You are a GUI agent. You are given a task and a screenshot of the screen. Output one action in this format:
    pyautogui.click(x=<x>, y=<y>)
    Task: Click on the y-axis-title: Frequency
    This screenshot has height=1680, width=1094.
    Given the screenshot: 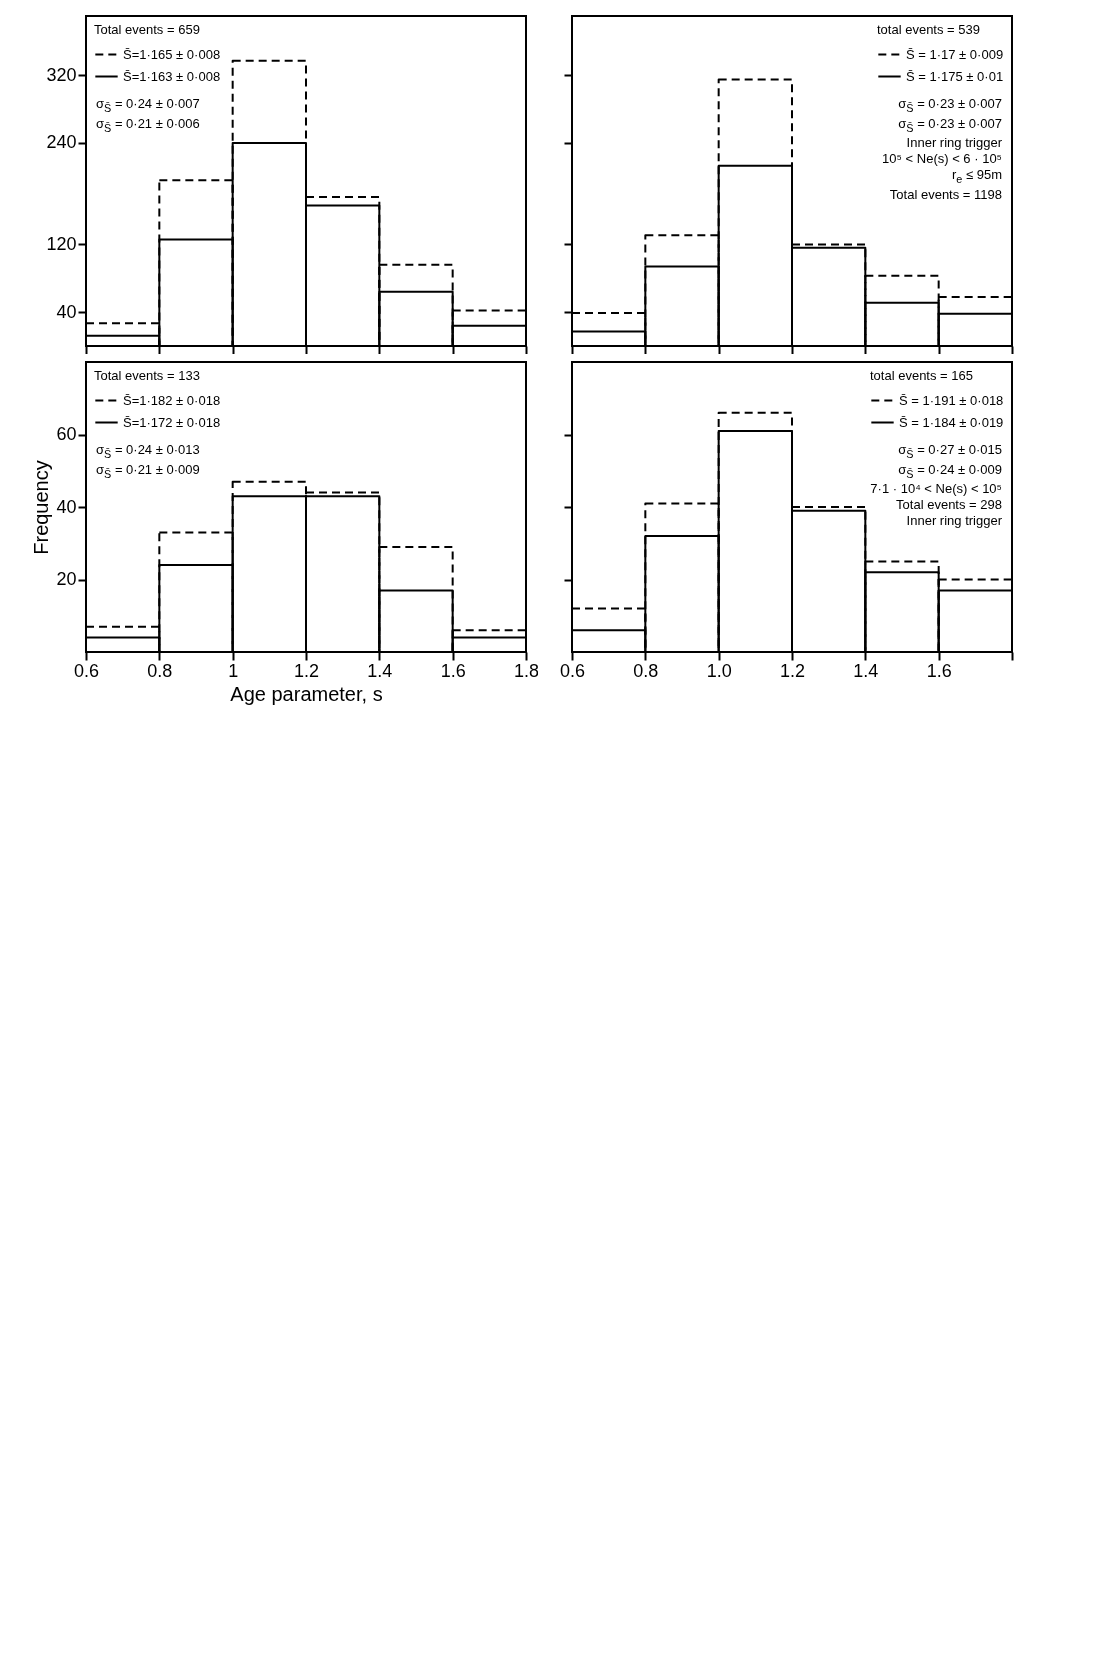 What is the action you would take?
    pyautogui.click(x=41, y=507)
    